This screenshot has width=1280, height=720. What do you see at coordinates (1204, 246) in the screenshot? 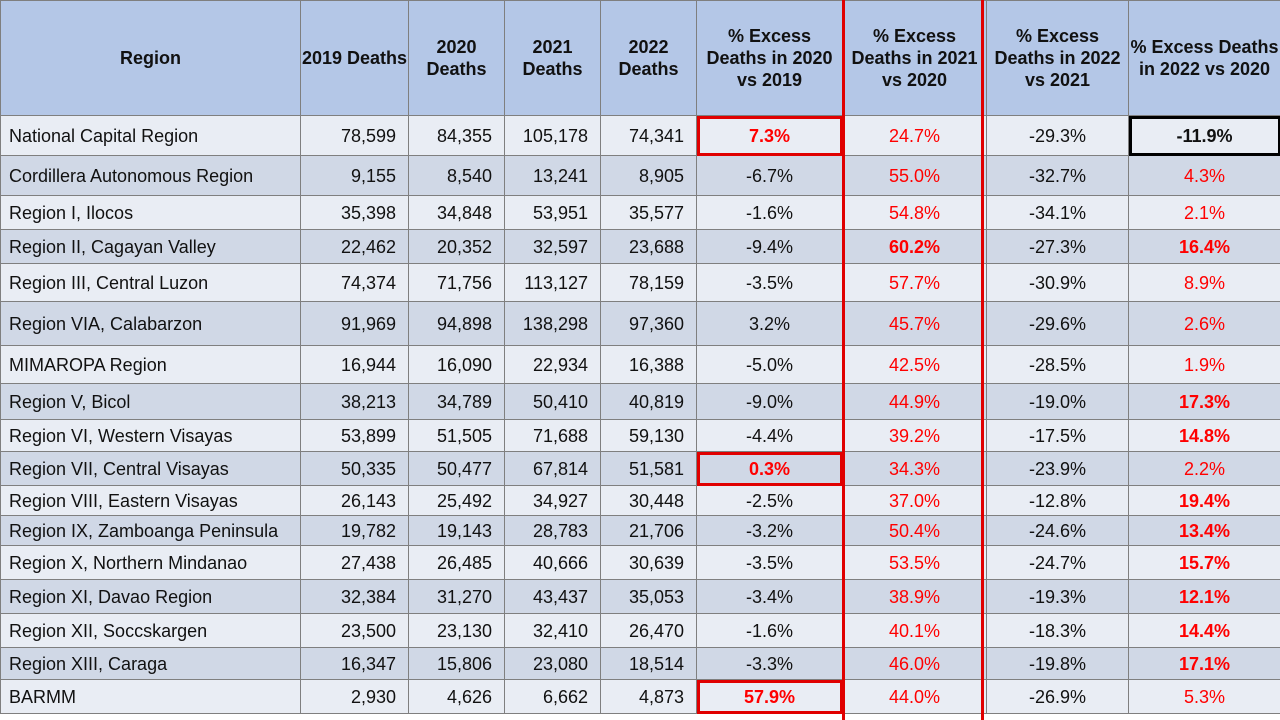
I see `percent-cell: 16.4%` at bounding box center [1204, 246].